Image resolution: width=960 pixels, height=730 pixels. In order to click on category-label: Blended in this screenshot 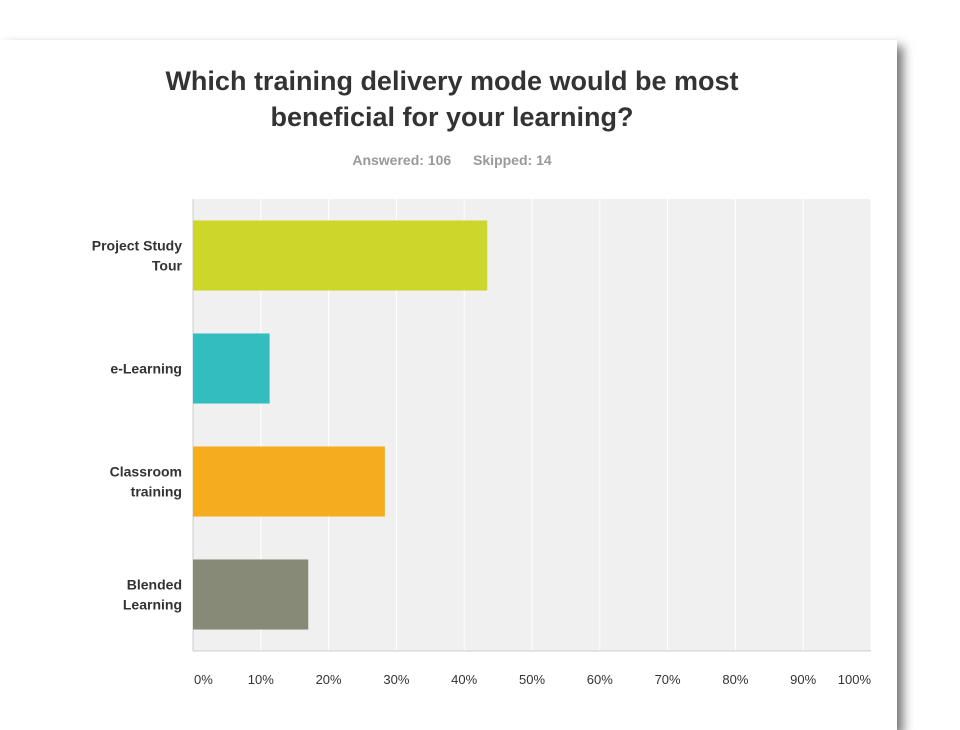, I will do `click(154, 585)`.